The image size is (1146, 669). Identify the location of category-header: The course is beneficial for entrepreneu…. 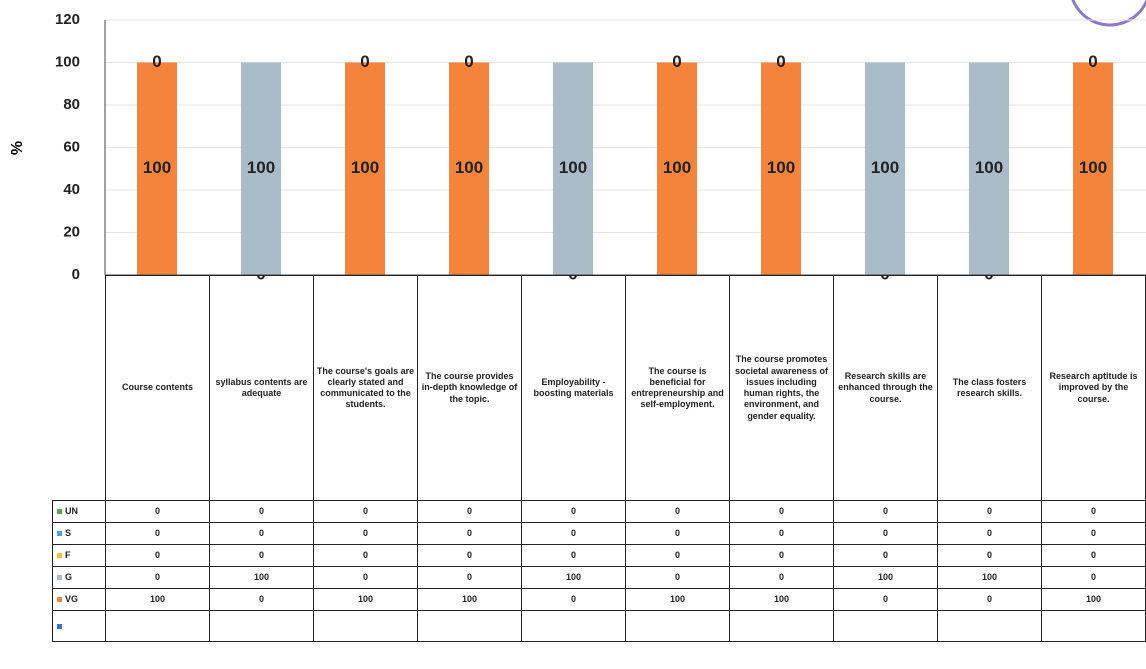
(677, 388).